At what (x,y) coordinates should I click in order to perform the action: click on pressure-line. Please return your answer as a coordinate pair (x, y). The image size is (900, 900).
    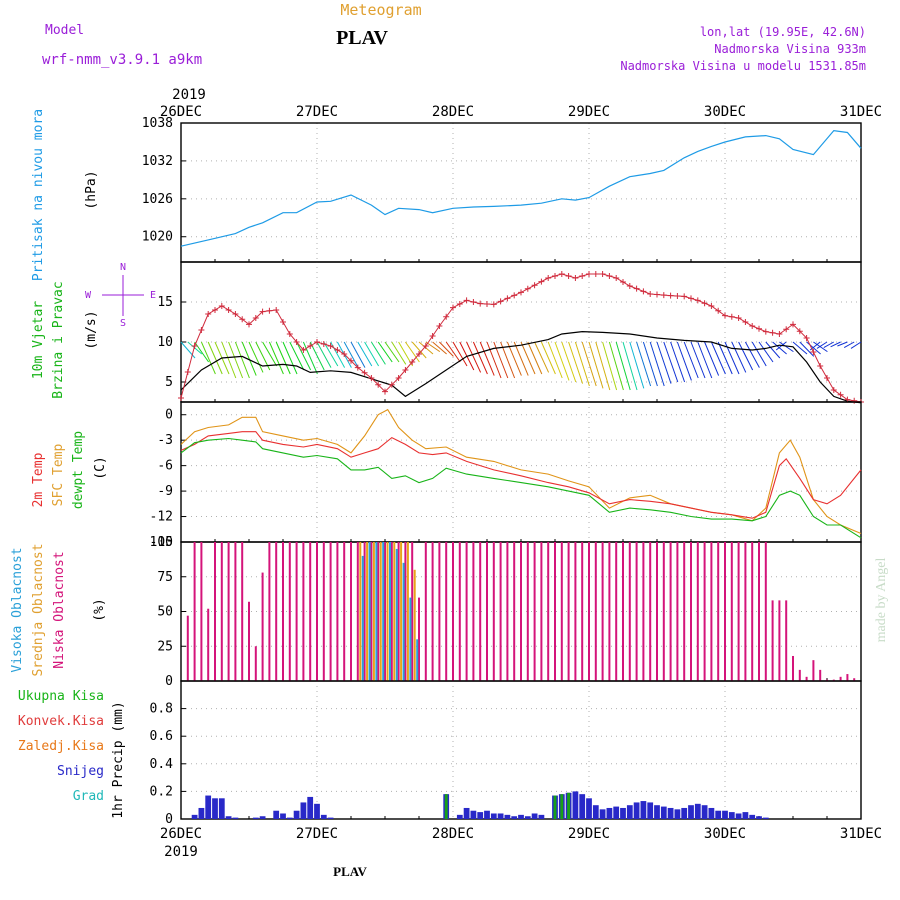
    Looking at the image, I should click on (521, 188).